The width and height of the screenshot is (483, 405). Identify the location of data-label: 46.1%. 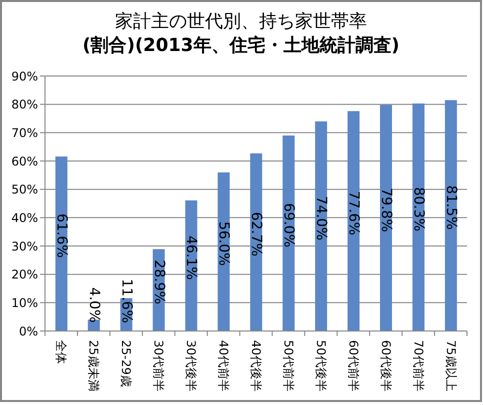
(191, 257).